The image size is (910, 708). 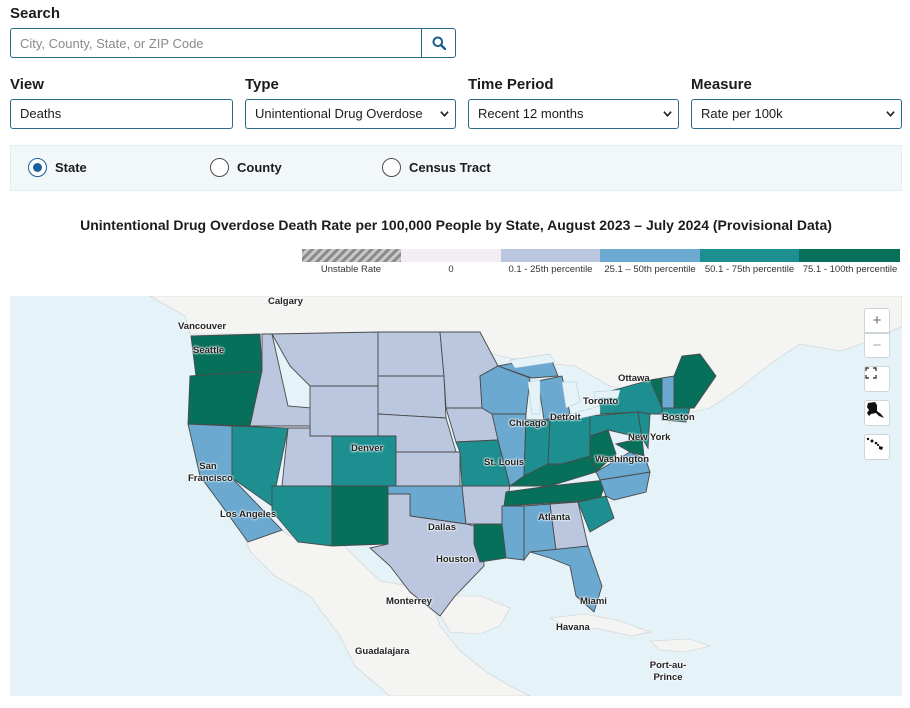 I want to click on type-select: Unintentional Drug Overdose, so click(x=350, y=114).